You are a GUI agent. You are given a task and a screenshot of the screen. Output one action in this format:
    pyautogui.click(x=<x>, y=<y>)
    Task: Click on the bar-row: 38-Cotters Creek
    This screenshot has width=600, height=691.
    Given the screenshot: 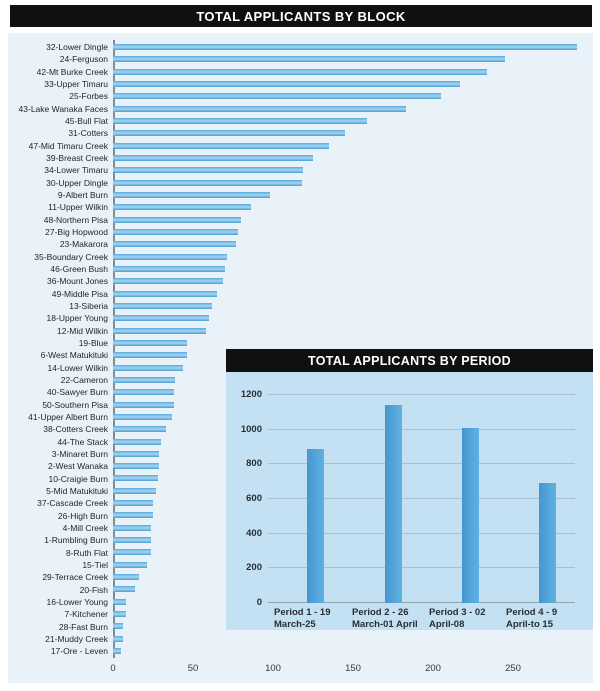 What is the action you would take?
    pyautogui.click(x=300, y=429)
    